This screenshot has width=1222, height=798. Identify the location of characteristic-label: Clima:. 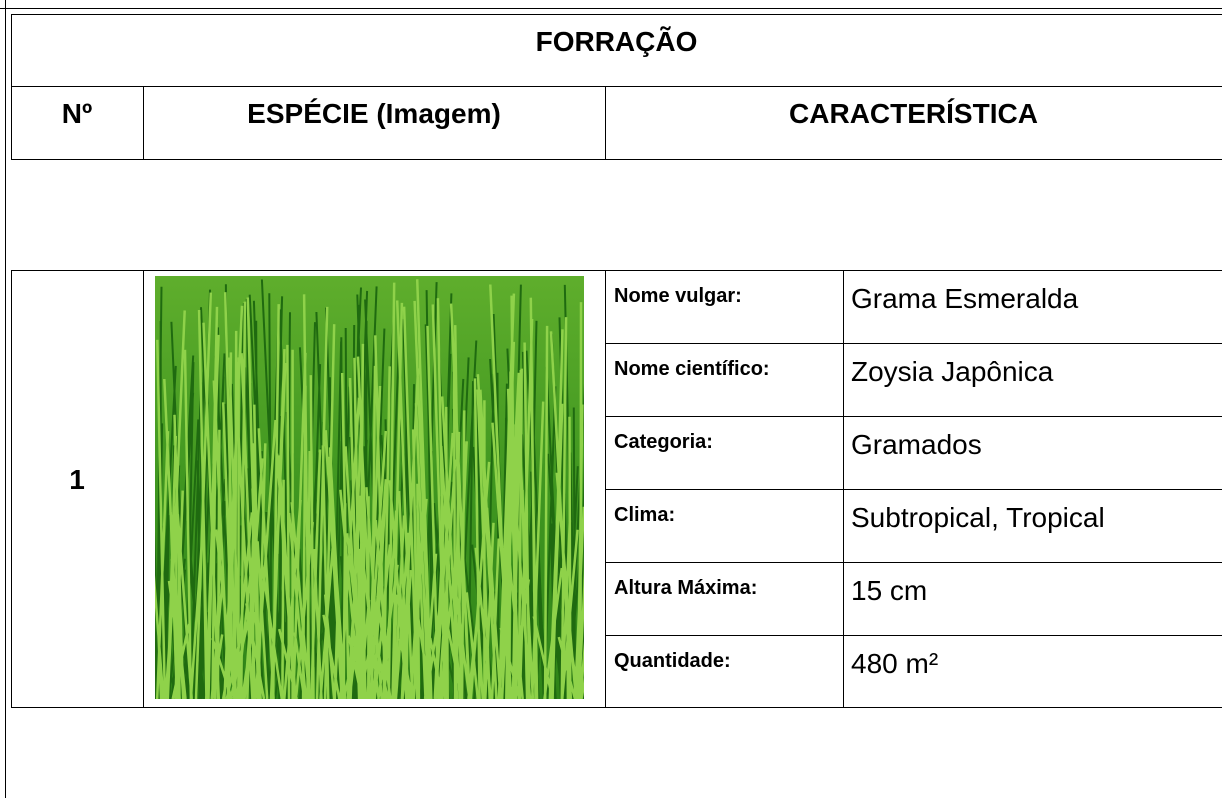
(645, 515).